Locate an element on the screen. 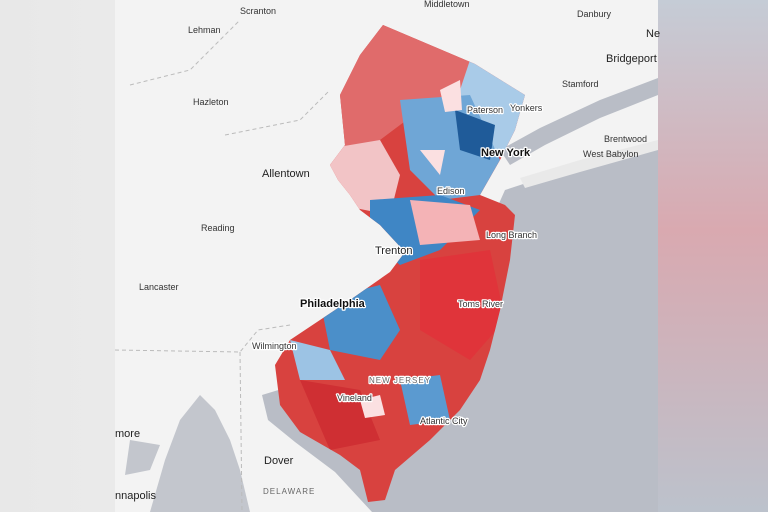 This screenshot has height=512, width=768. long-island is located at coordinates (589, 164).